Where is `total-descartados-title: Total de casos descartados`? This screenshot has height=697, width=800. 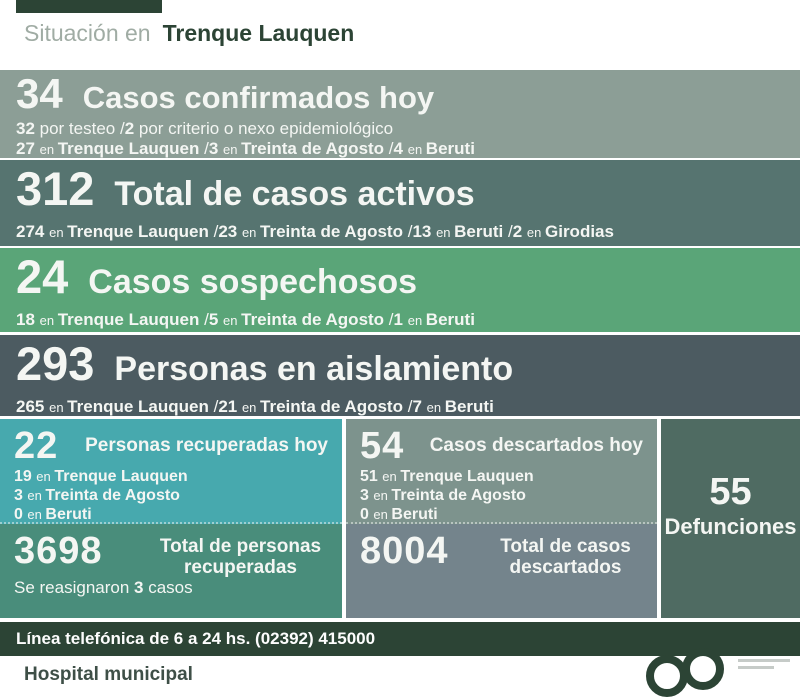 total-descartados-title: Total de casos descartados is located at coordinates (565, 557).